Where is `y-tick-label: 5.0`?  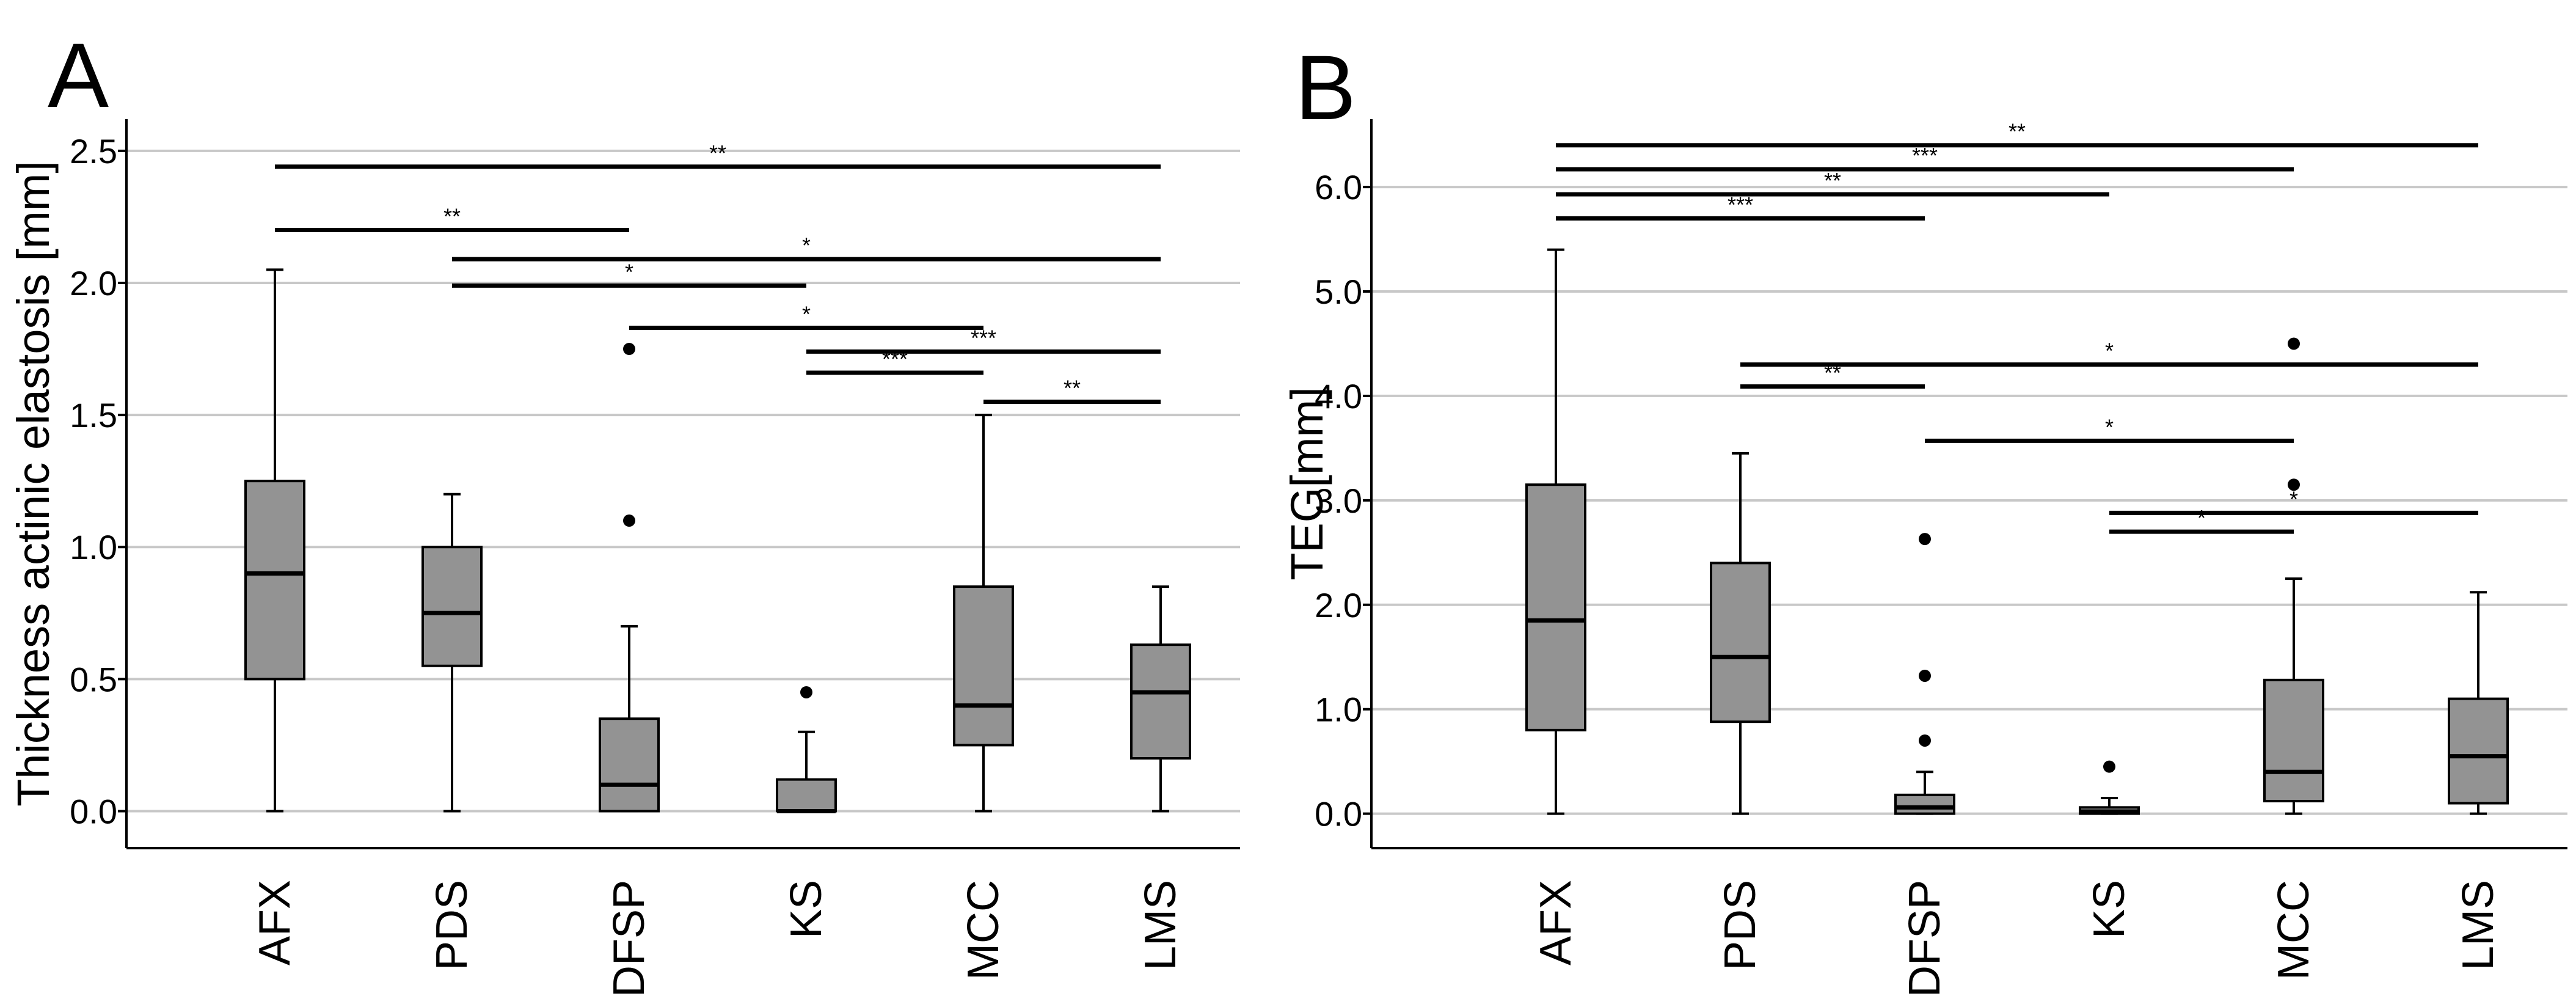 y-tick-label: 5.0 is located at coordinates (1338, 292).